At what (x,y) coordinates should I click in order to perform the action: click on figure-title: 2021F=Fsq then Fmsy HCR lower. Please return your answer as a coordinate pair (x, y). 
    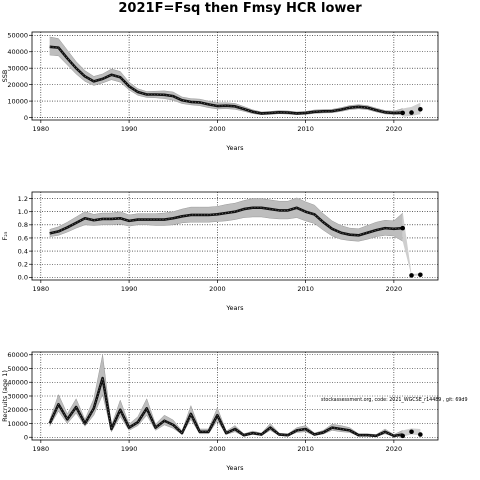
    Looking at the image, I should click on (240, 8).